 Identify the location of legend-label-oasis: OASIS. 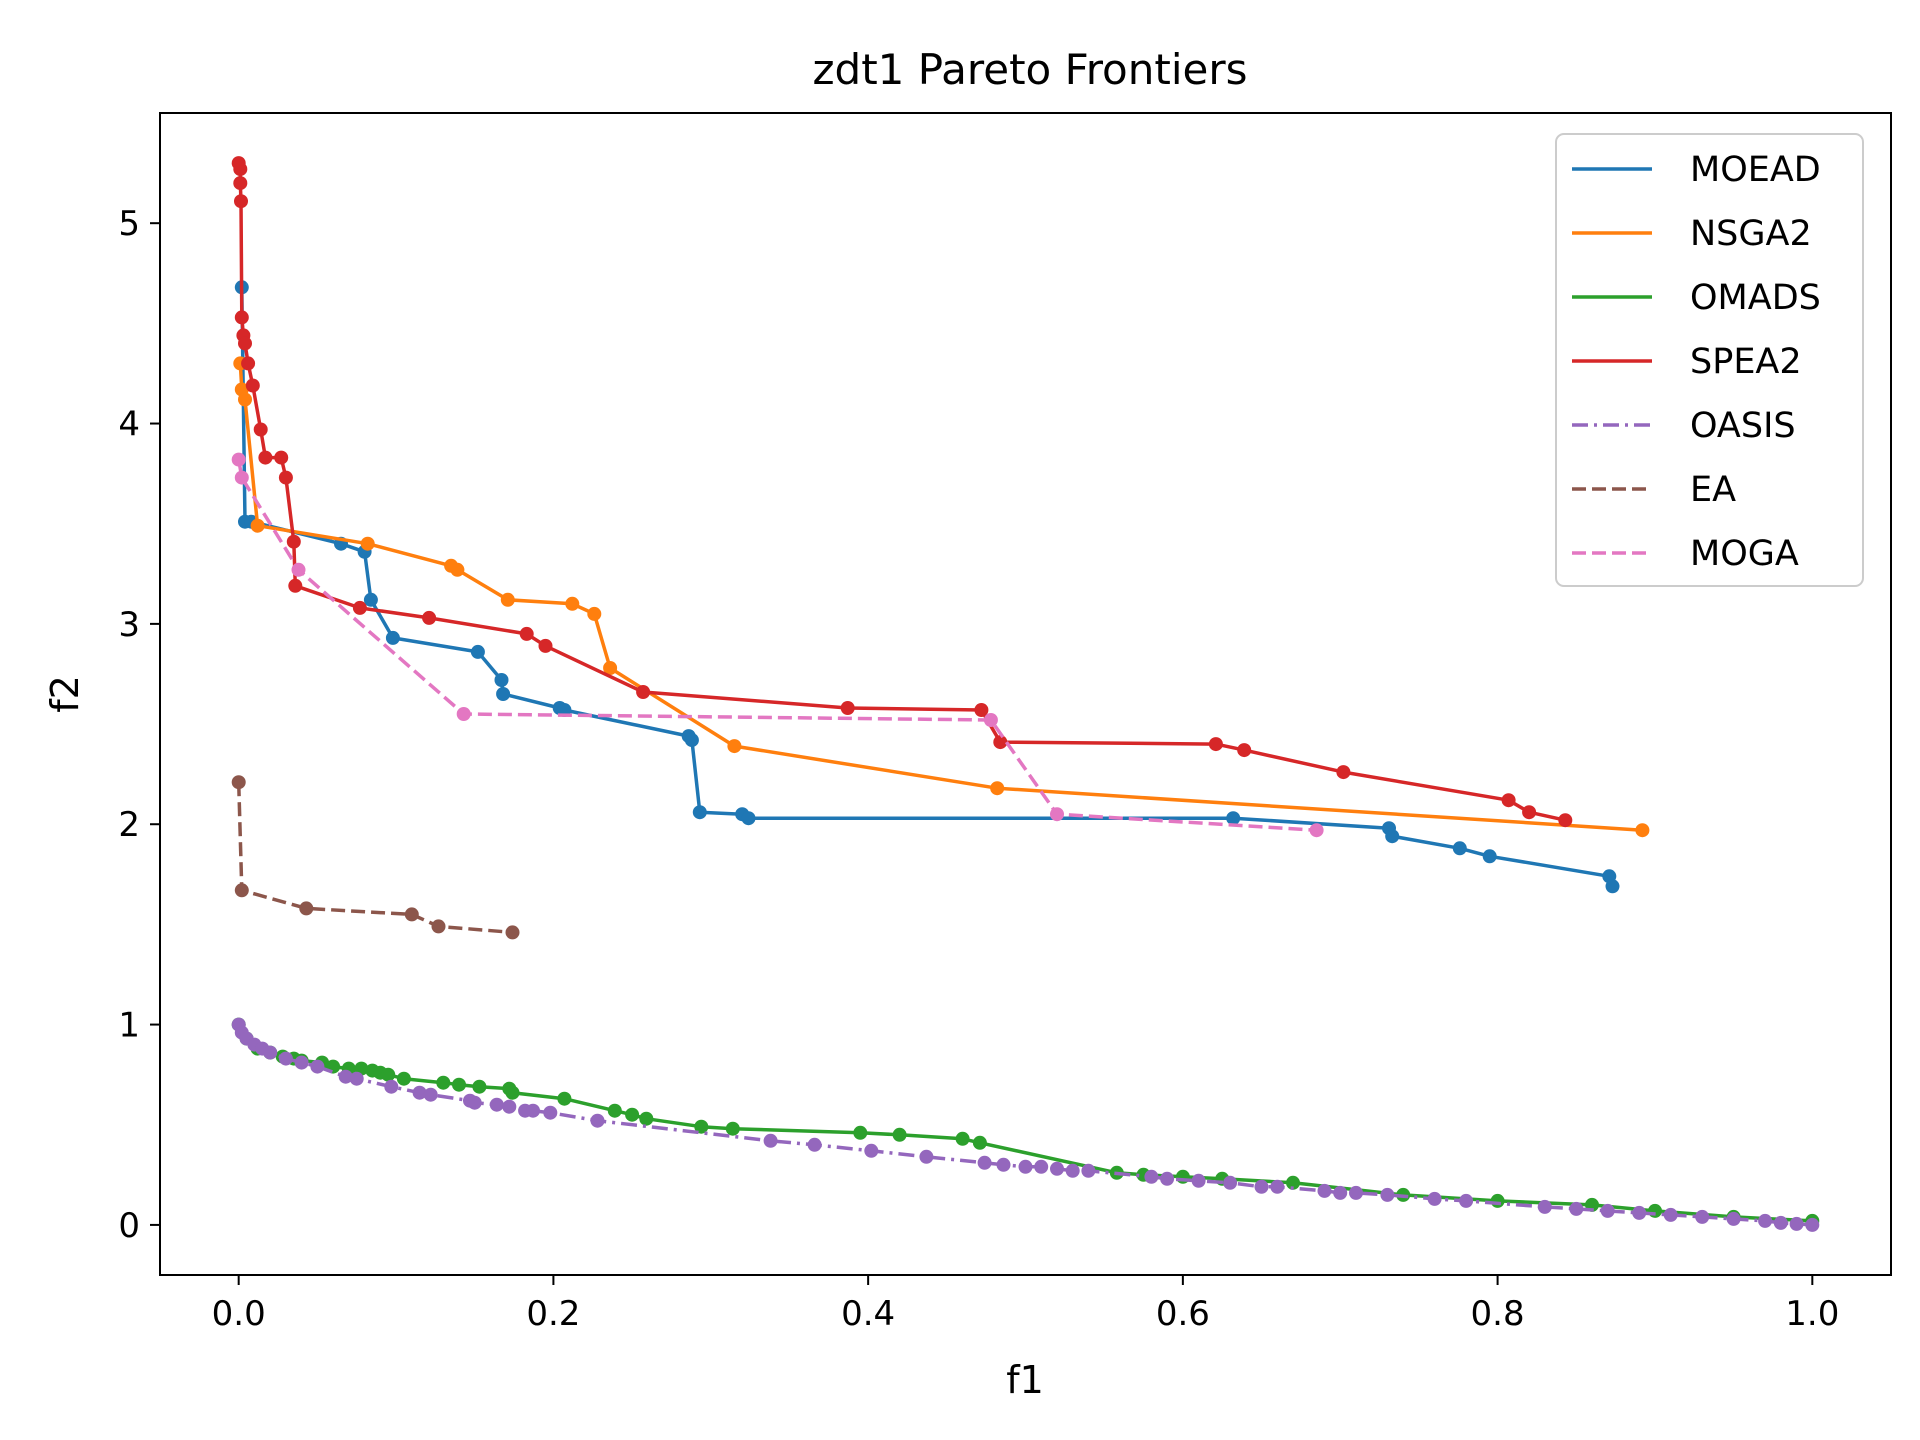
(1743, 426).